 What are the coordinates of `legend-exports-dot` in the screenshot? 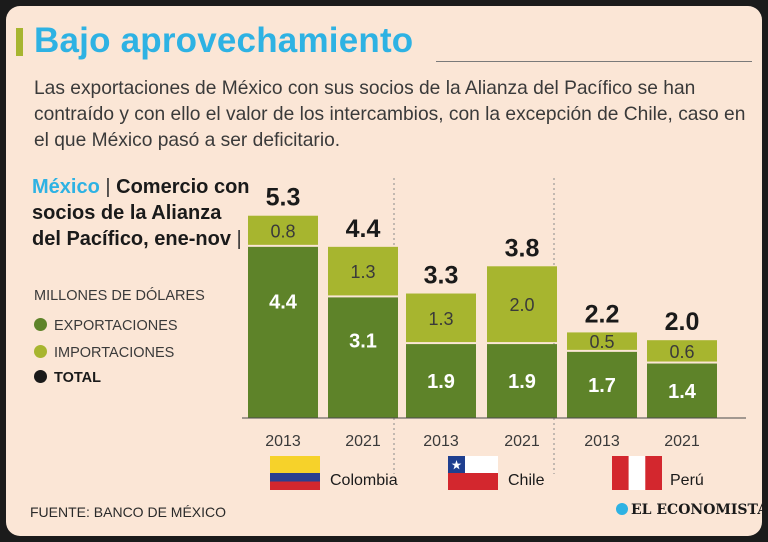 It's located at (40, 324).